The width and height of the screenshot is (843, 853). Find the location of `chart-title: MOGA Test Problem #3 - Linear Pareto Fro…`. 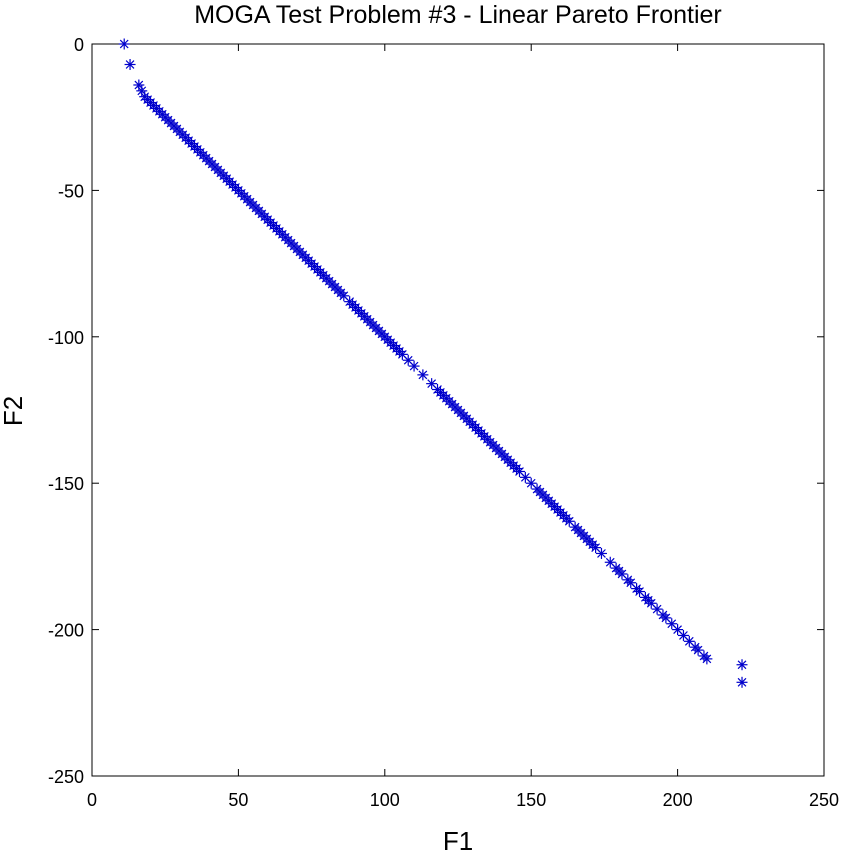

chart-title: MOGA Test Problem #3 - Linear Pareto Fro… is located at coordinates (458, 15).